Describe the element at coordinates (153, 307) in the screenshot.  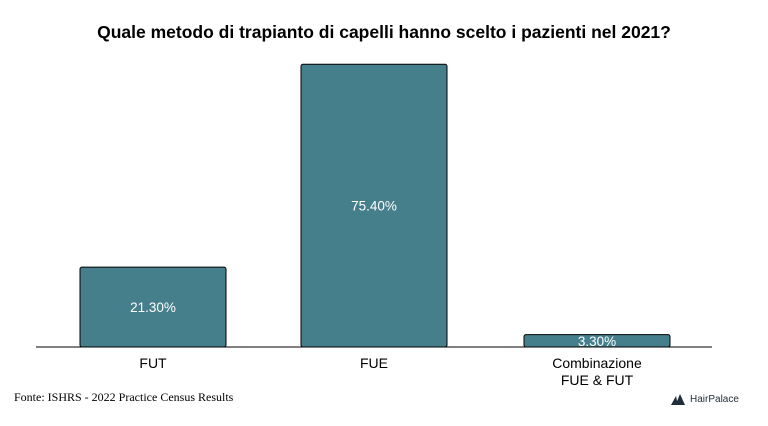
I see `value-label-0: 21.30%` at that location.